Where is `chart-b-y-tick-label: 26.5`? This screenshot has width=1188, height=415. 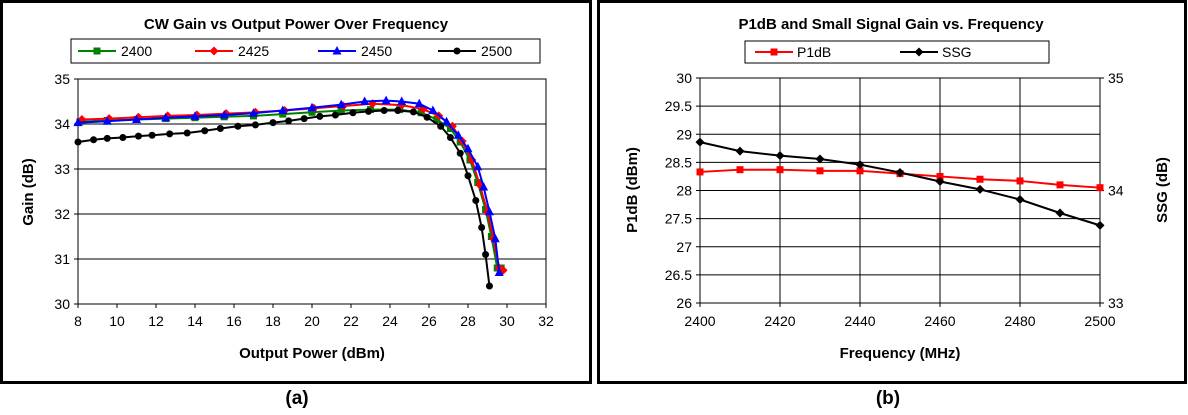
chart-b-y-tick-label: 26.5 is located at coordinates (678, 275).